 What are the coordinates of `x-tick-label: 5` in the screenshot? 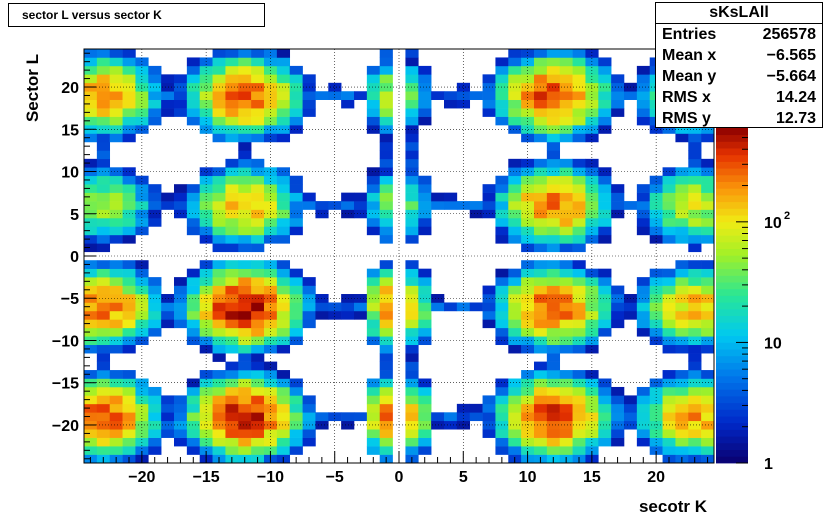 It's located at (463, 477).